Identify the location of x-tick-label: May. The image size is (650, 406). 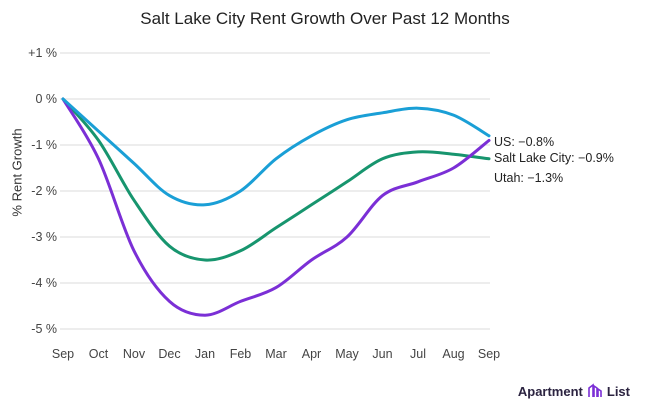
(347, 354).